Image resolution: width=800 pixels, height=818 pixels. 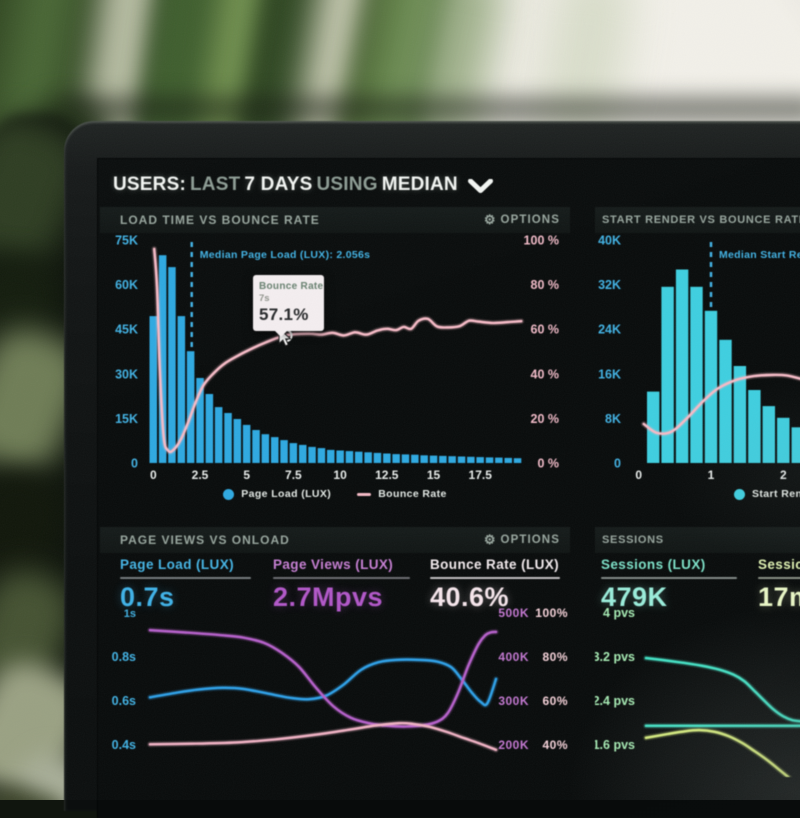 What do you see at coordinates (215, 184) in the screenshot?
I see `header-segment: LAST` at bounding box center [215, 184].